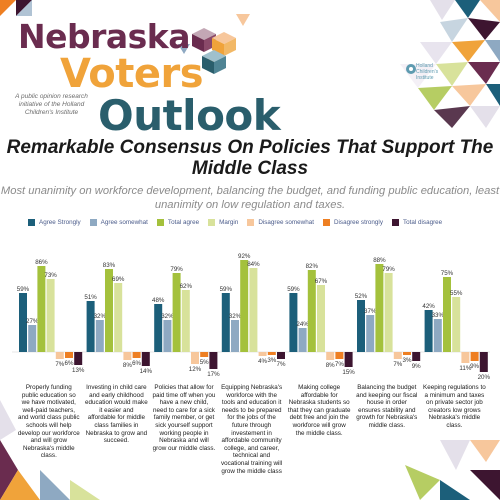 Image resolution: width=500 pixels, height=500 pixels. Describe the element at coordinates (244, 256) in the screenshot. I see `data-label-total_agree-4: 92%` at that location.